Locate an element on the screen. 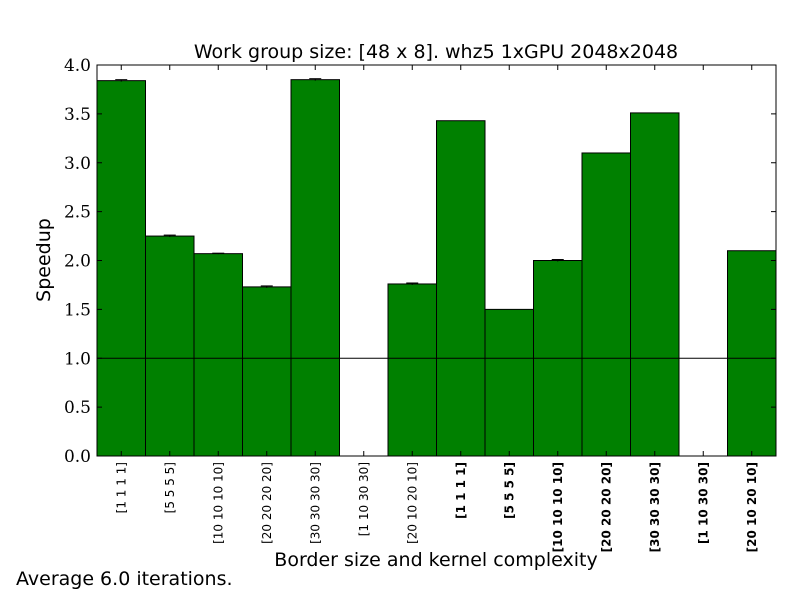 The height and width of the screenshot is (600, 800). x-axis-label: Border size and kernel complexity is located at coordinates (435, 560).